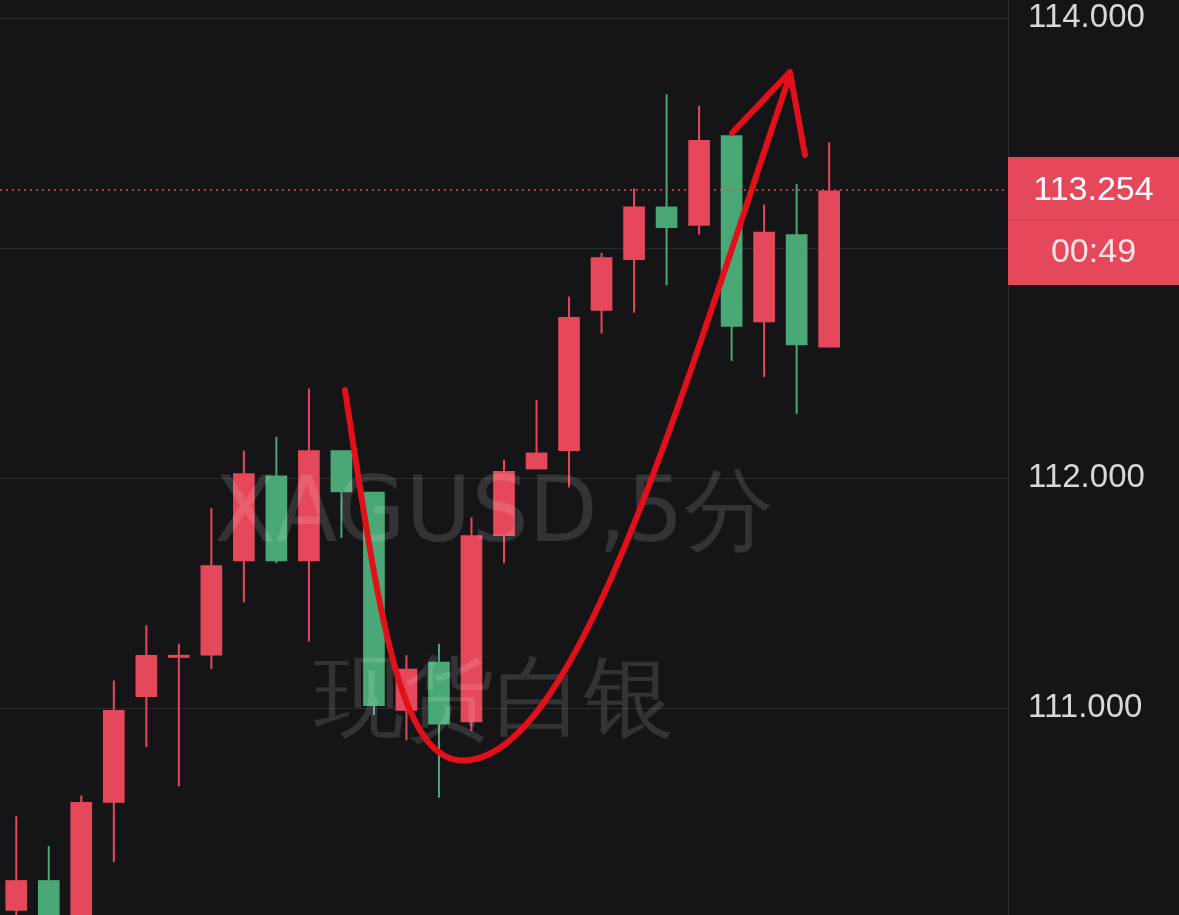  What do you see at coordinates (1093, 188) in the screenshot?
I see `ref-line-label: 113.254` at bounding box center [1093, 188].